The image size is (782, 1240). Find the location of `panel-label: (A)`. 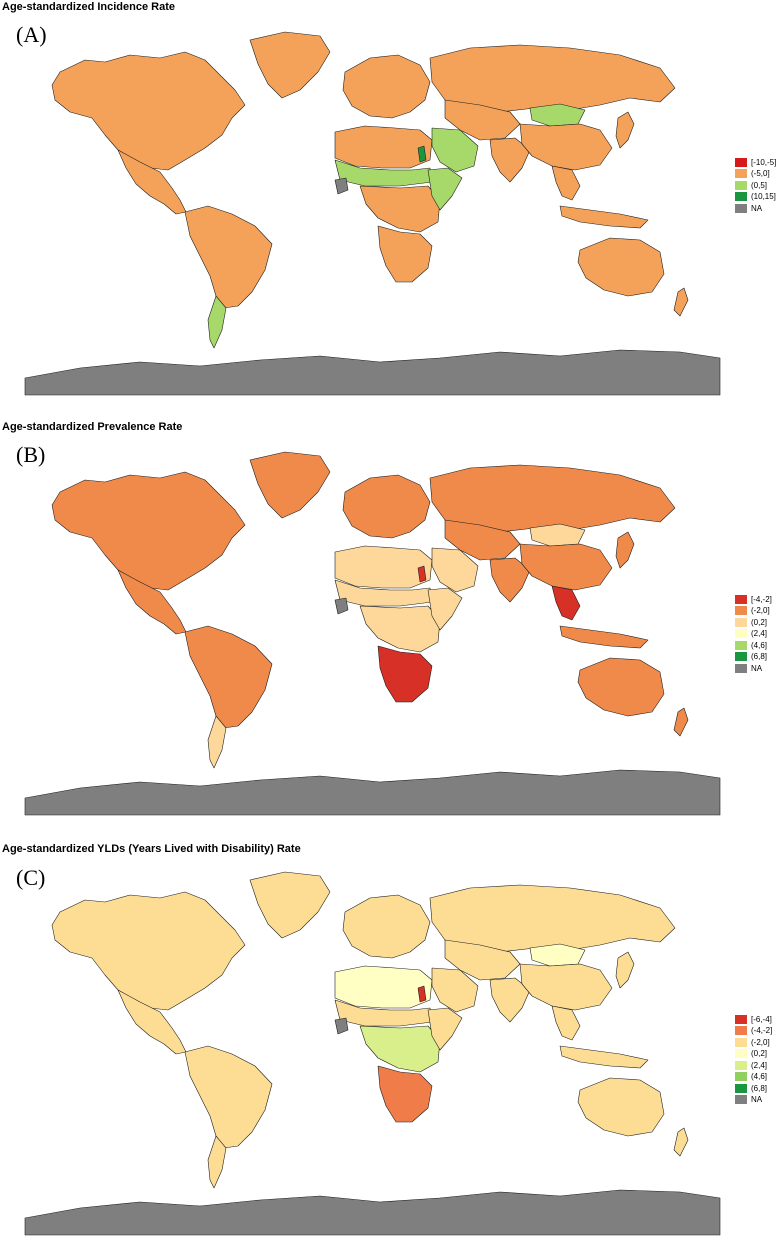

panel-label: (A) is located at coordinates (31, 34).